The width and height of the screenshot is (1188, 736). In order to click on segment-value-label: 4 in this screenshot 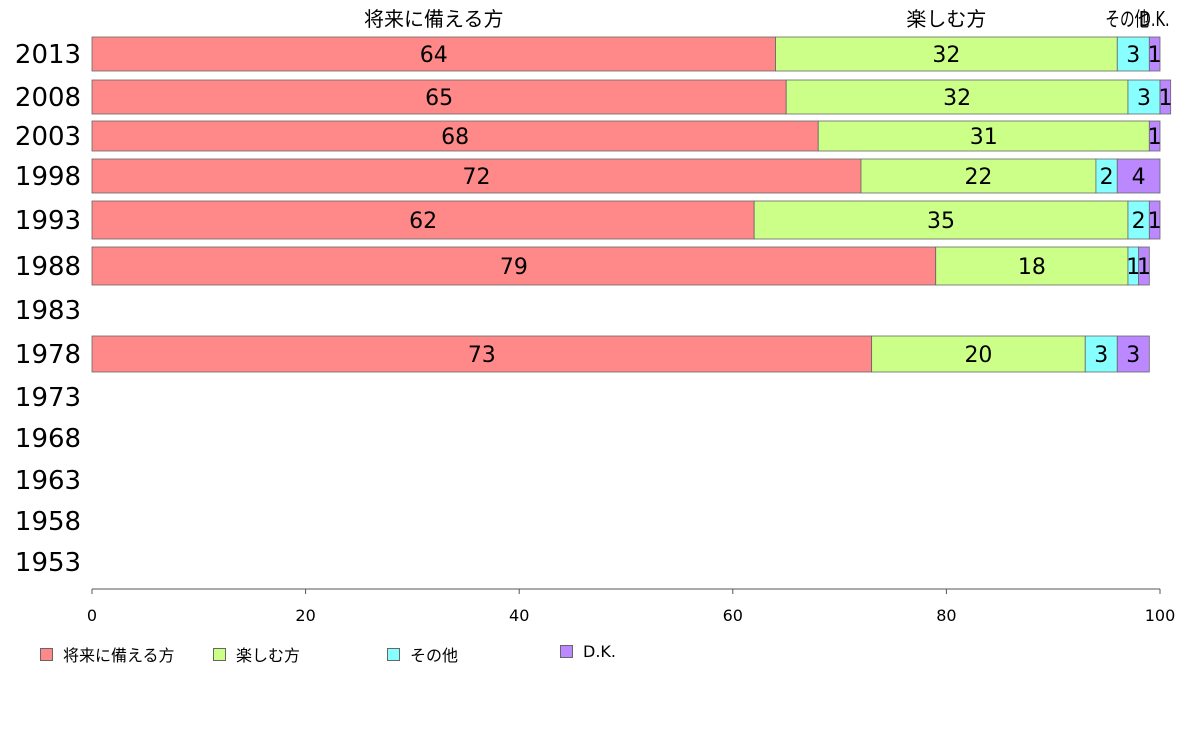, I will do `click(1139, 177)`.